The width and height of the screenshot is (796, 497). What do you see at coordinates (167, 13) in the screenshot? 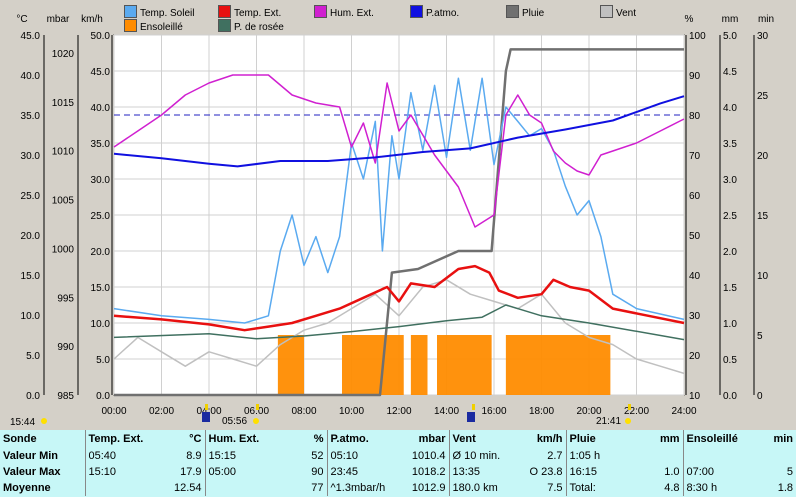
I see `legend-label: Temp. Soleil` at bounding box center [167, 13].